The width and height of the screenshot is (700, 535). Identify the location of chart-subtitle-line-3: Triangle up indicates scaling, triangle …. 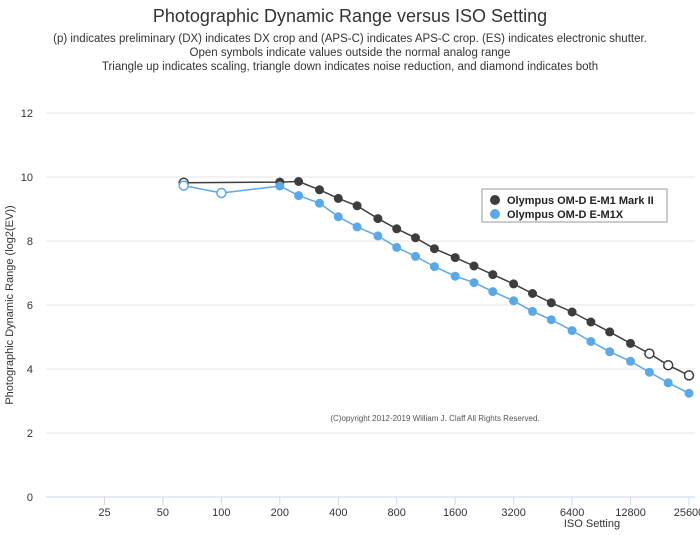
(350, 67).